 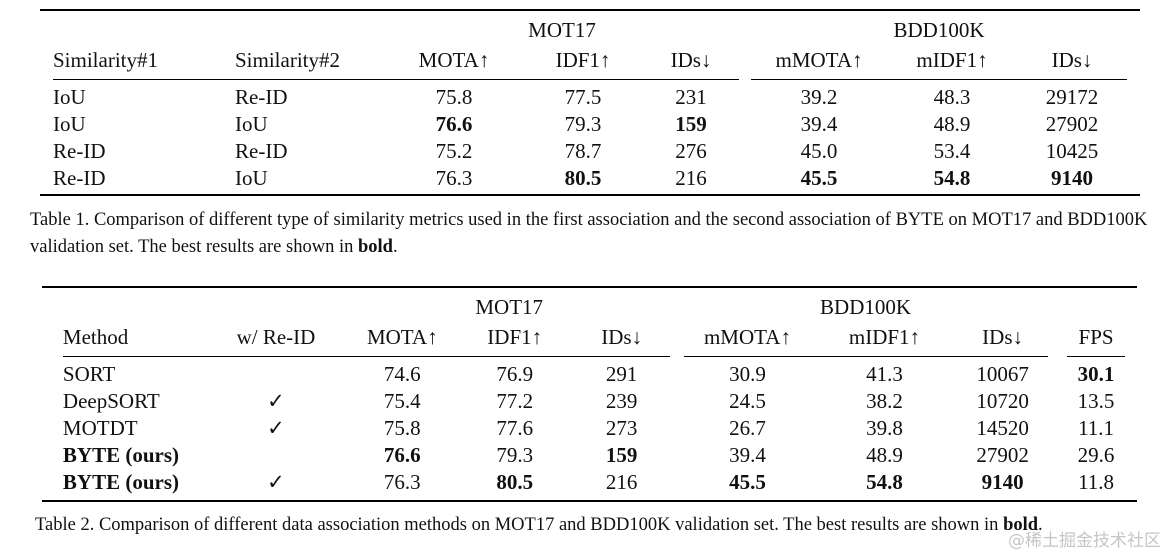 What do you see at coordinates (1002, 428) in the screenshot?
I see `table2-cell: 14520` at bounding box center [1002, 428].